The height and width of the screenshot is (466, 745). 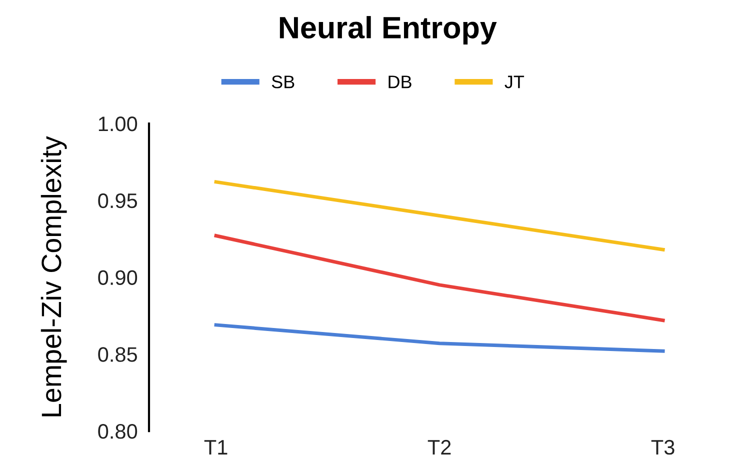 I want to click on y-tick-label: 1.00, so click(x=118, y=124).